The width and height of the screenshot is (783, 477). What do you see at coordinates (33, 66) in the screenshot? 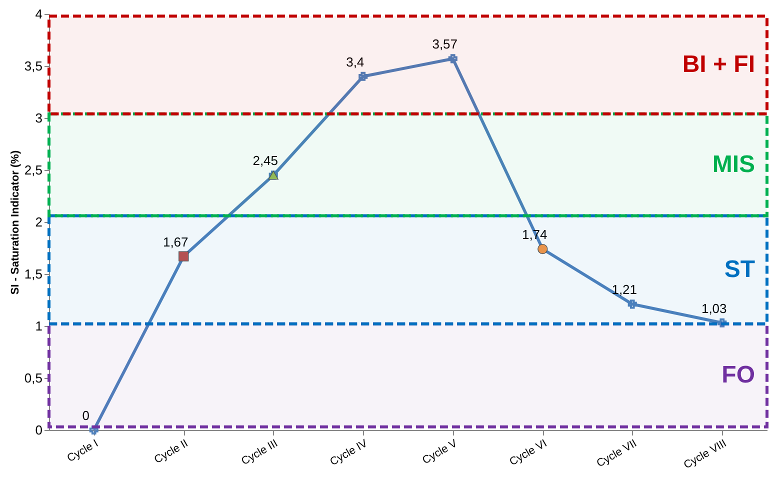
I see `y-tick-label: 3,5` at bounding box center [33, 66].